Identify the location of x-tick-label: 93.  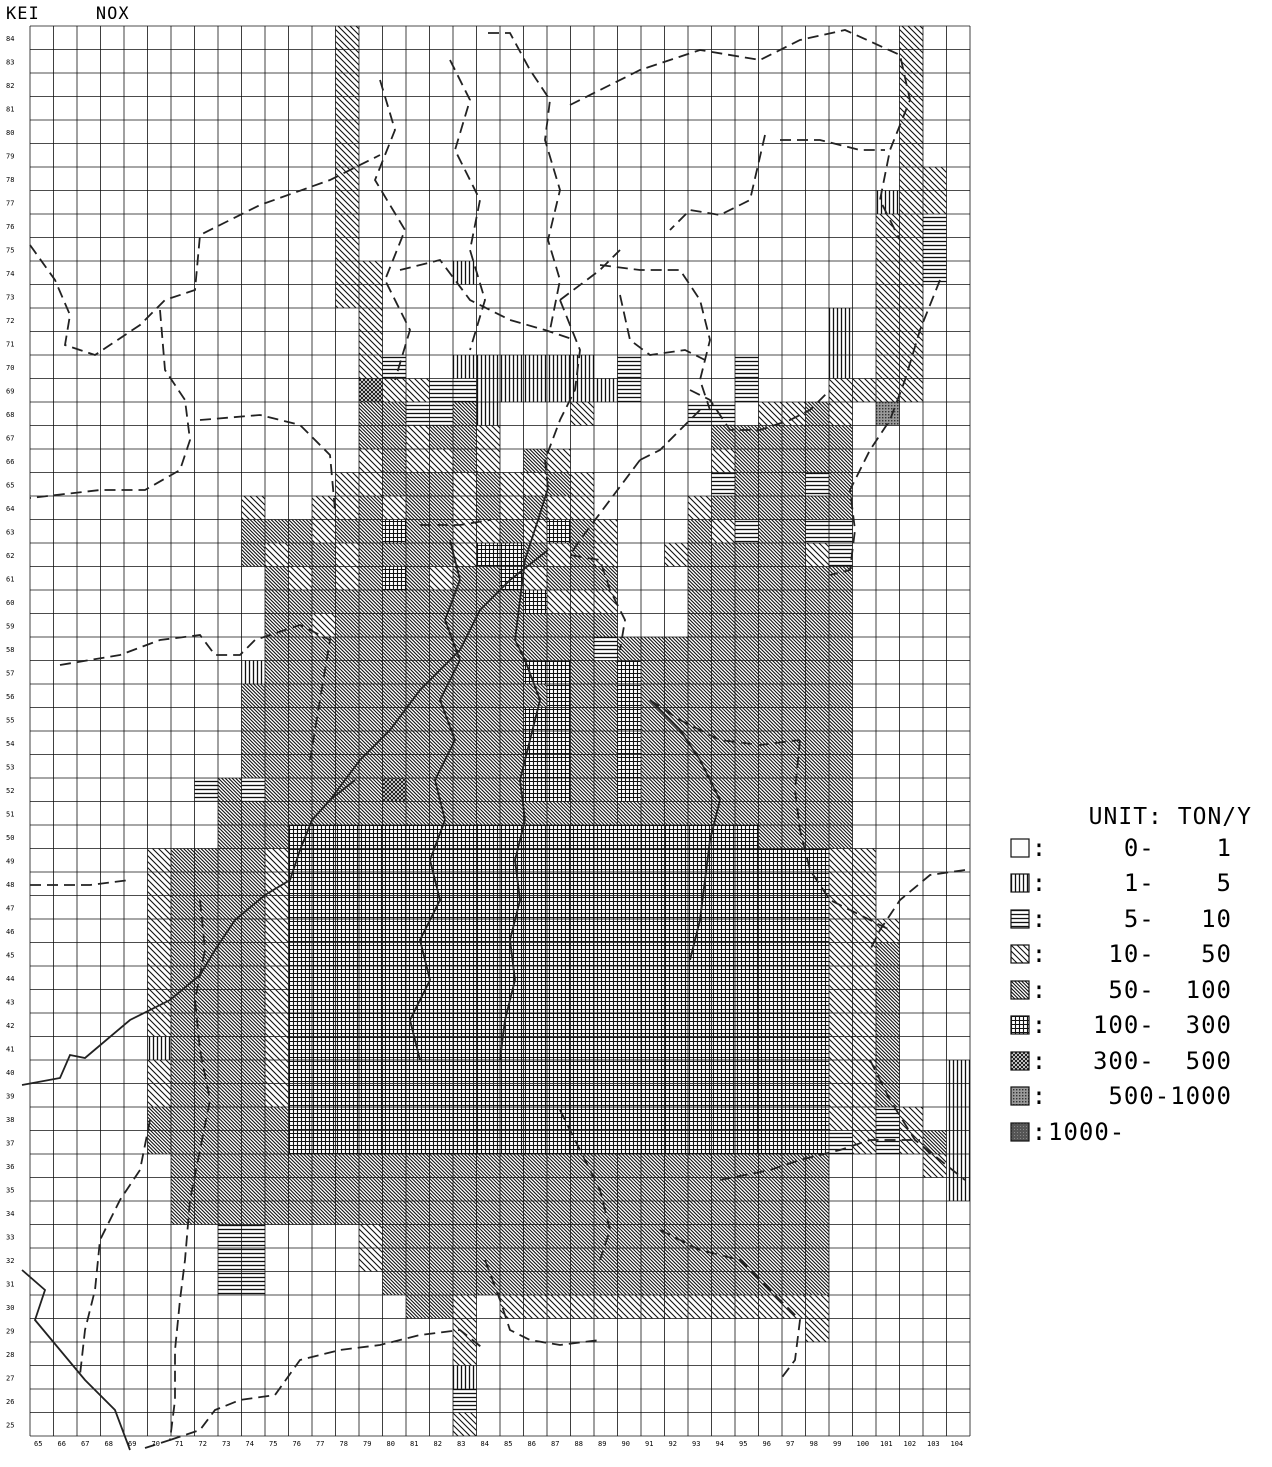
(696, 1444).